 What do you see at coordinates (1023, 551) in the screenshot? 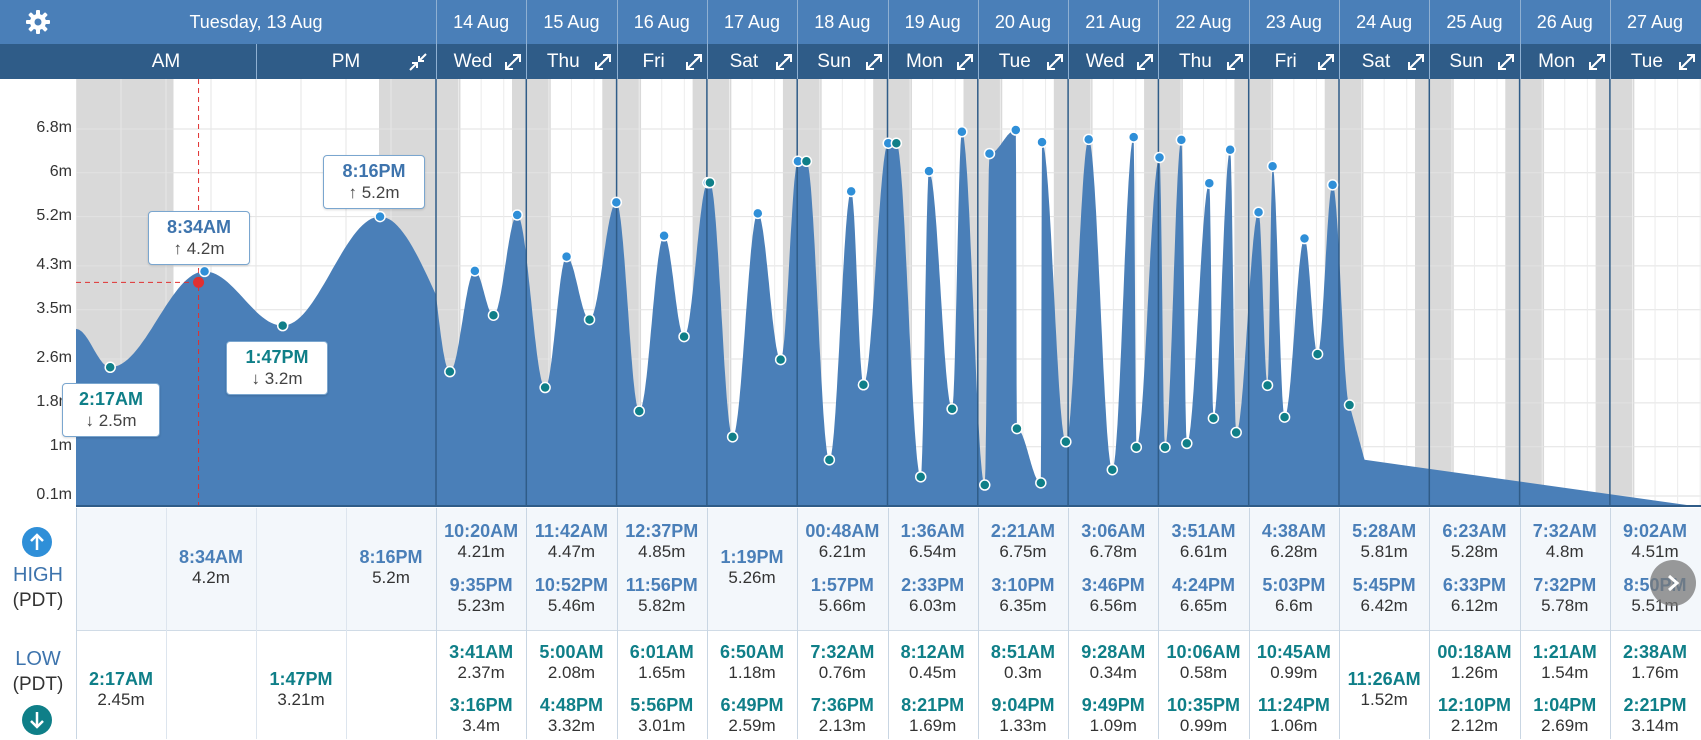
I see `tide-height: 6.75m` at bounding box center [1023, 551].